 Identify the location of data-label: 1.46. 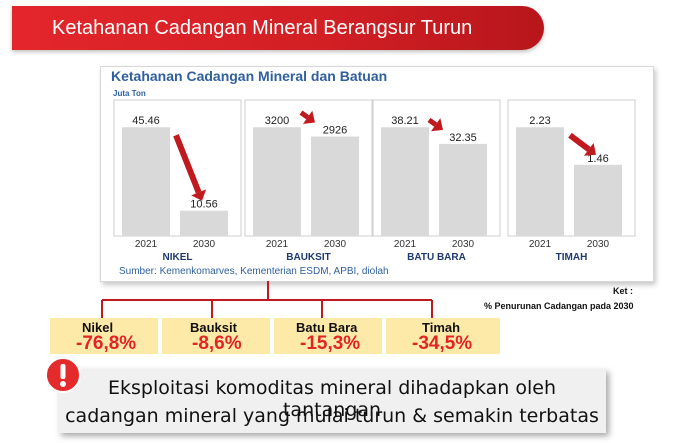
(597, 159).